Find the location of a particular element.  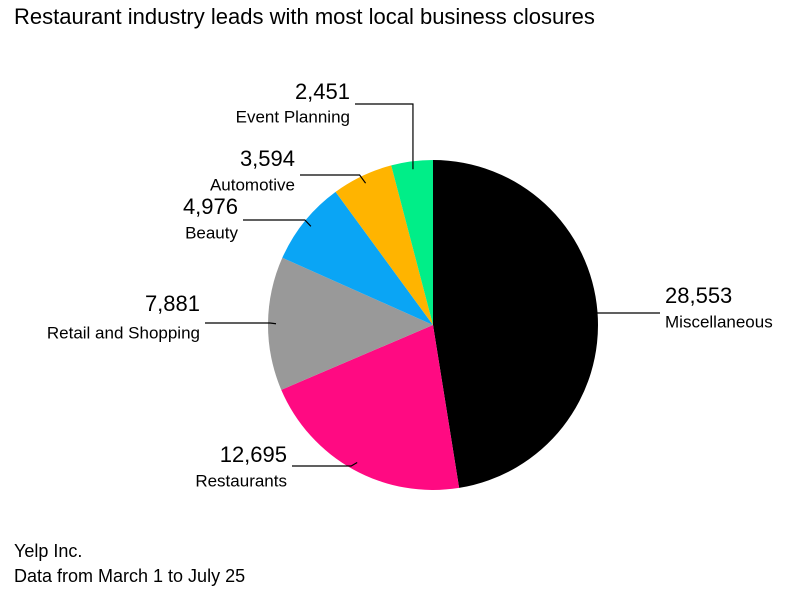

value-label: 12,695 is located at coordinates (253, 454).